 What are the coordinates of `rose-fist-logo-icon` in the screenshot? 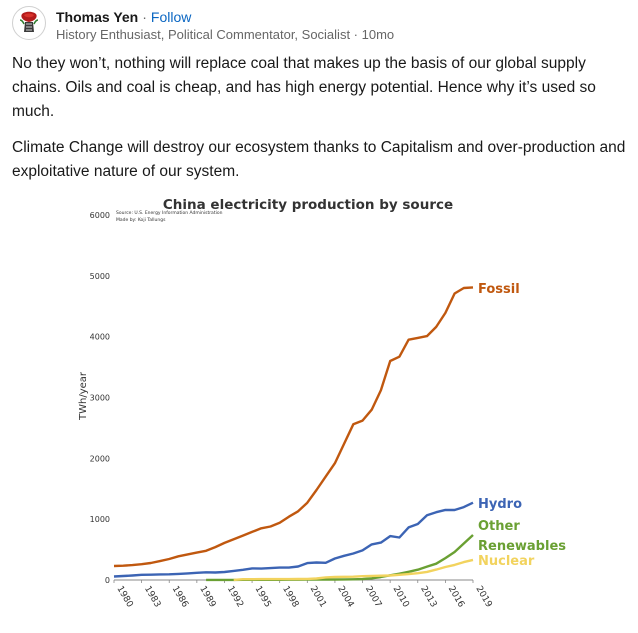 It's located at (29, 23).